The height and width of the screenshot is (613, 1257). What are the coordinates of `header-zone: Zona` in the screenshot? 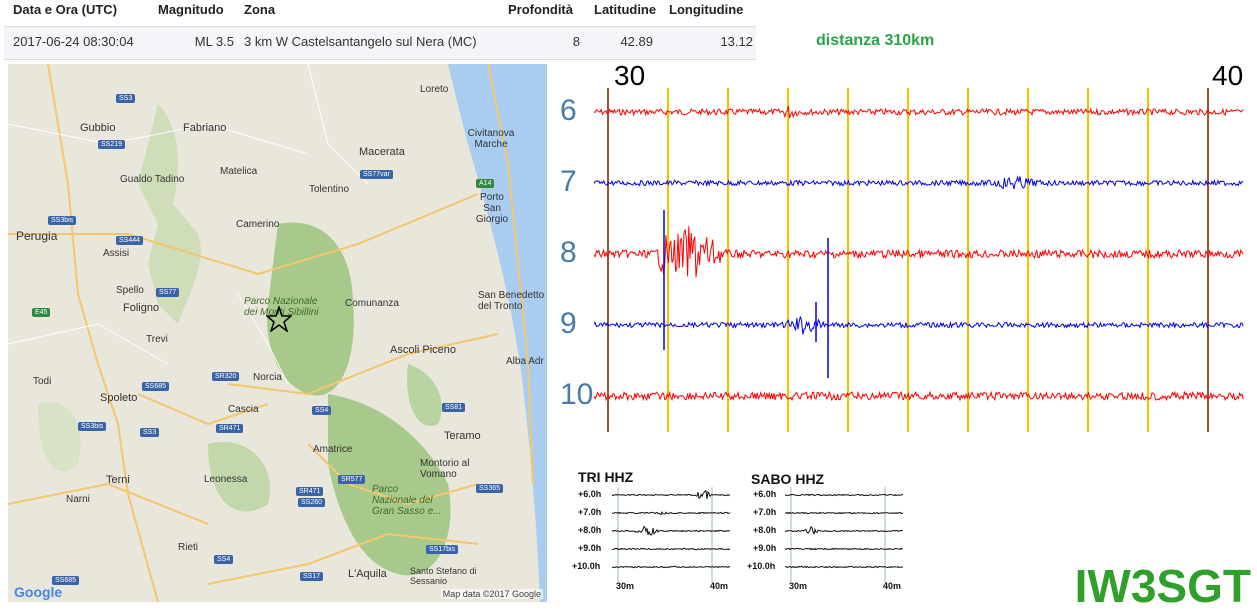 It's located at (260, 9).